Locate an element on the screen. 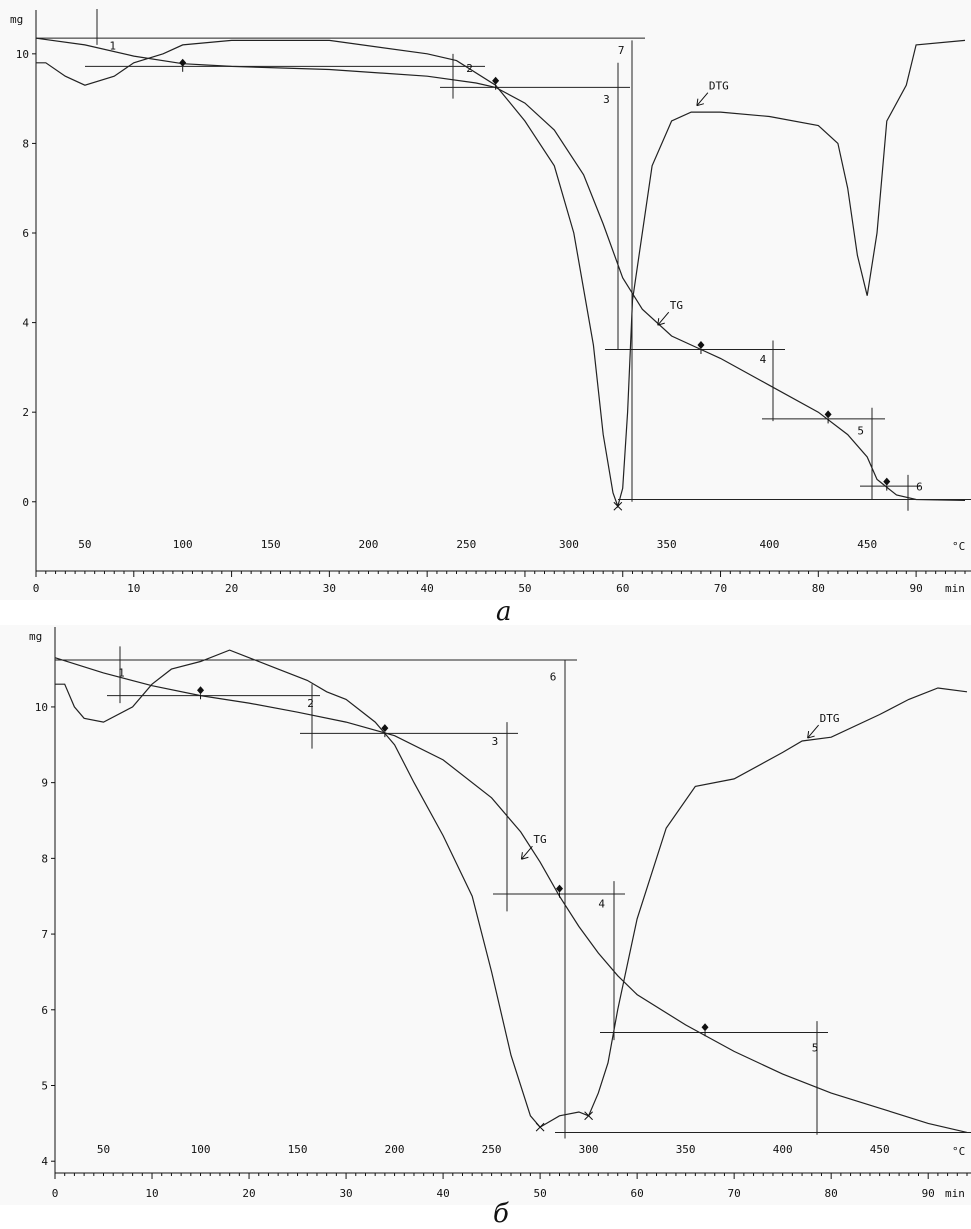  step-number-label: 3 is located at coordinates (606, 99).